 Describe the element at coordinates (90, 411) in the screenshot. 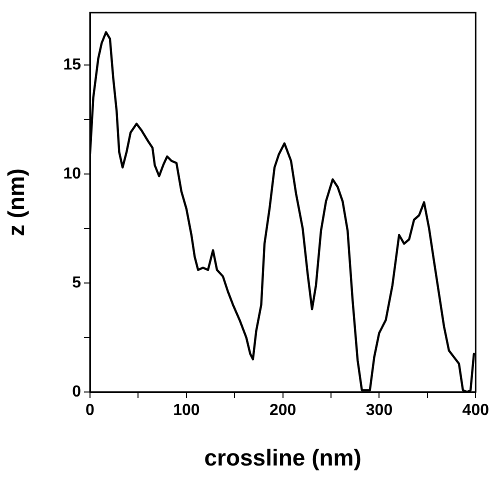

I see `x-tick-label: 0` at that location.